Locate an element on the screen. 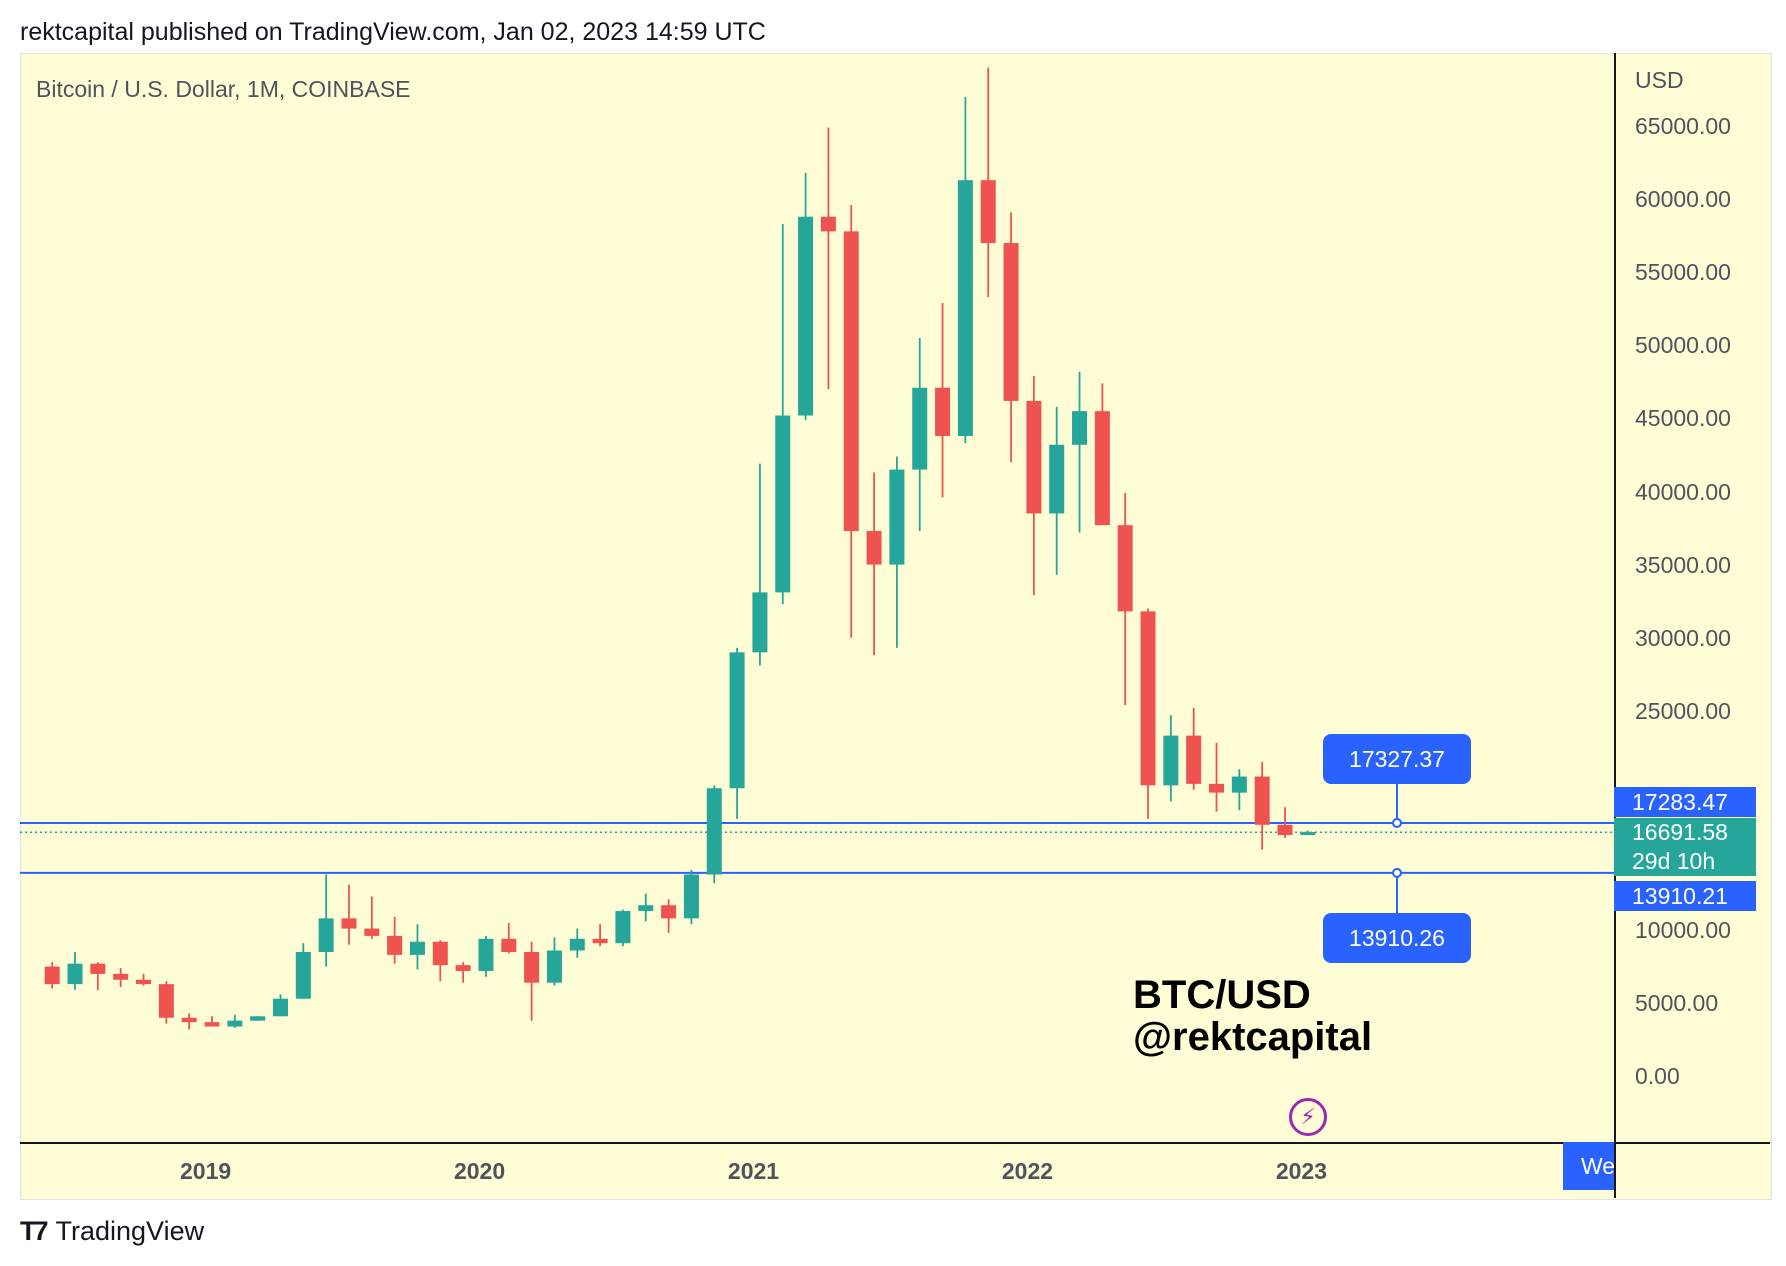 Image resolution: width=1786 pixels, height=1266 pixels. time-tick-label: 2019 is located at coordinates (206, 1171).